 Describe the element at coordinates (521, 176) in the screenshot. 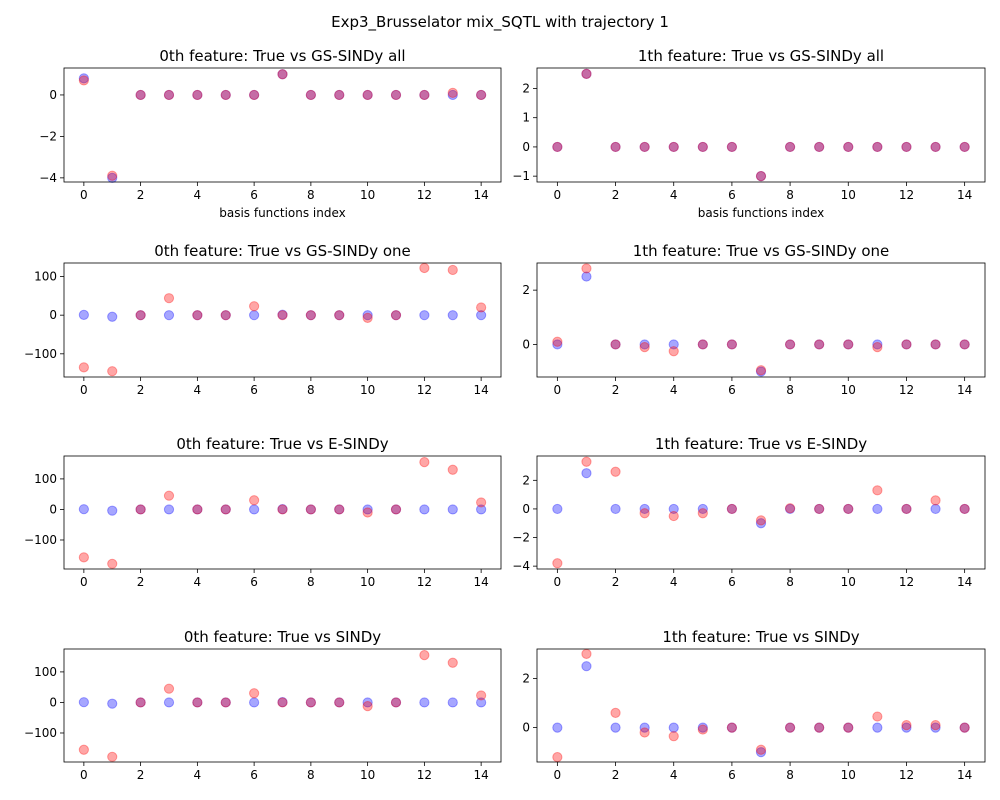

I see `y-tick-label: −1` at that location.